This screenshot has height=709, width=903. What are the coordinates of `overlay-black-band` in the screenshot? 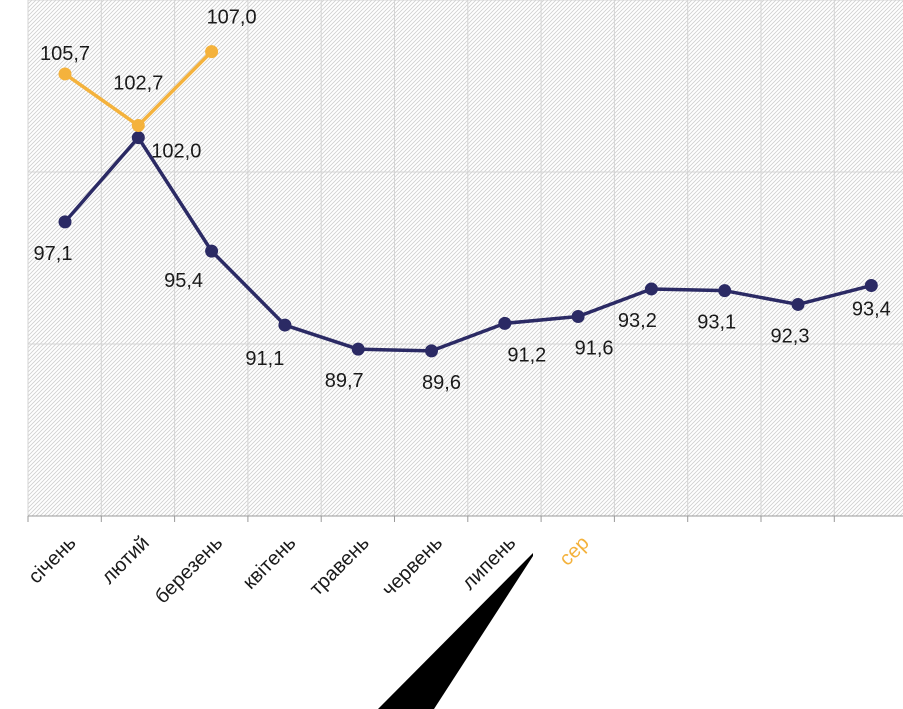 It's located at (455, 631).